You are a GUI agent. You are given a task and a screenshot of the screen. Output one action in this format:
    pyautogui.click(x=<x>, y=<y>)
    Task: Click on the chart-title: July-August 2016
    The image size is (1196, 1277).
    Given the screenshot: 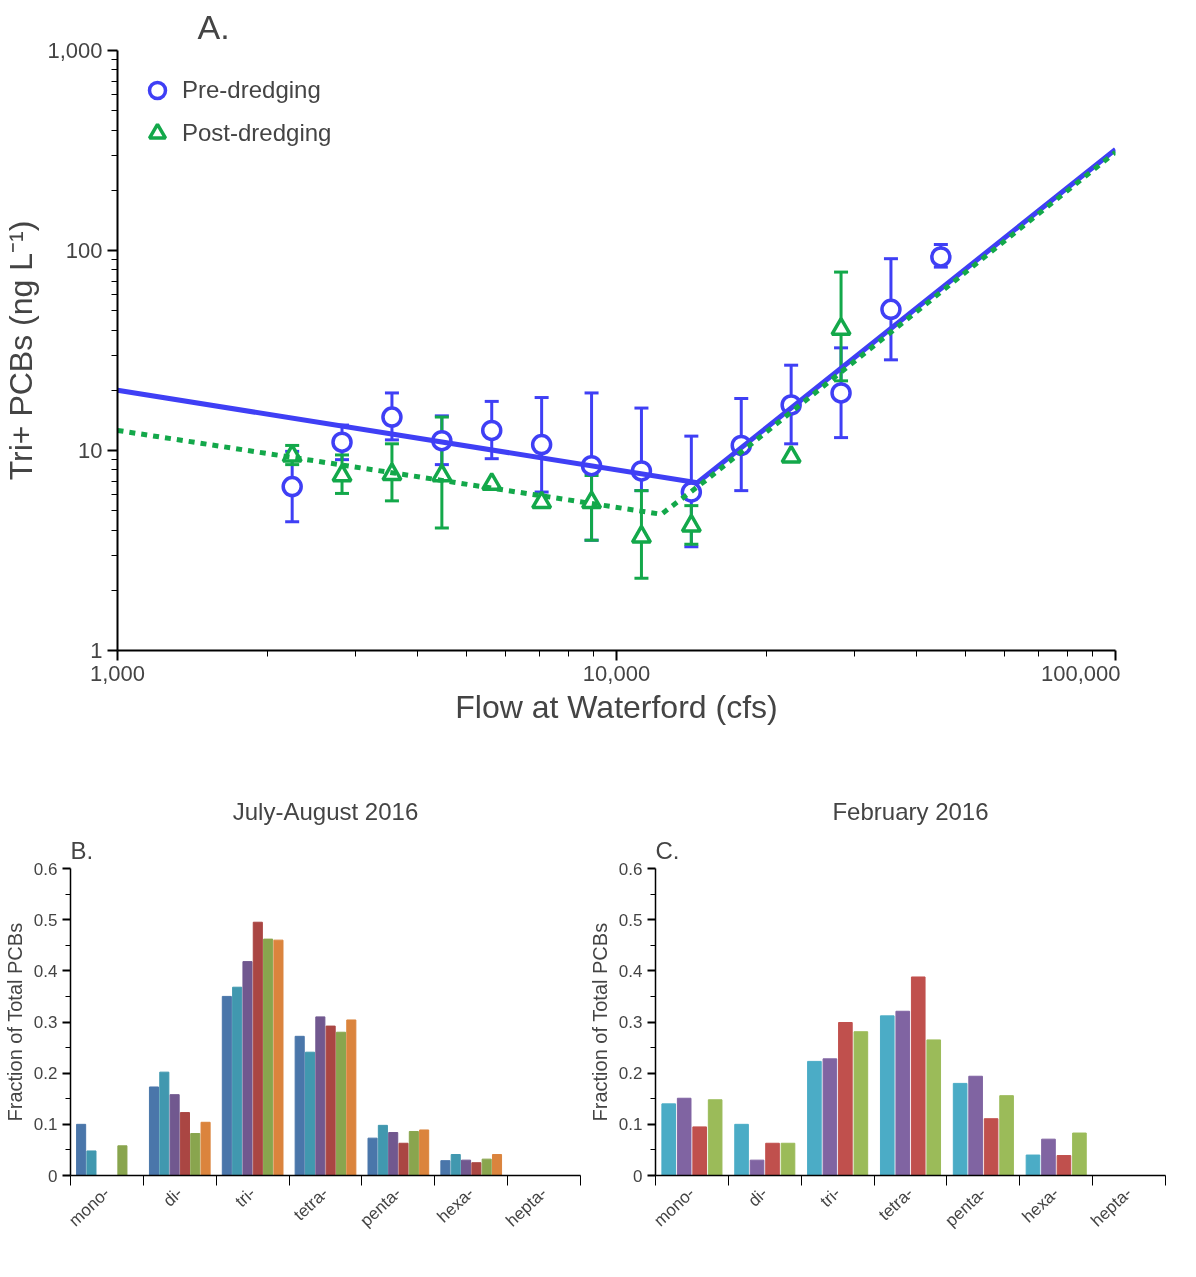 What is the action you would take?
    pyautogui.click(x=325, y=811)
    